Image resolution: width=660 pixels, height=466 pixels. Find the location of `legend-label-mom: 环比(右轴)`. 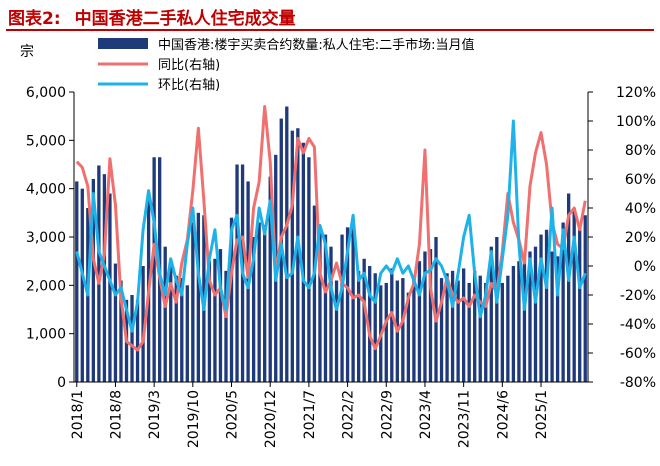

legend-label-mom: 环比(右轴) is located at coordinates (189, 85).